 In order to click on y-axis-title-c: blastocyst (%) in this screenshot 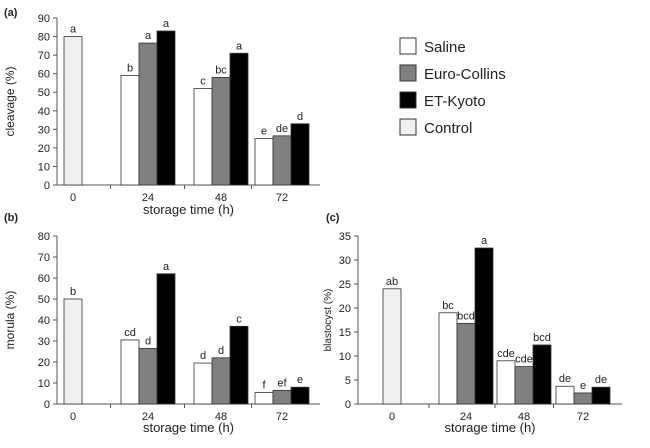, I will do `click(328, 320)`.